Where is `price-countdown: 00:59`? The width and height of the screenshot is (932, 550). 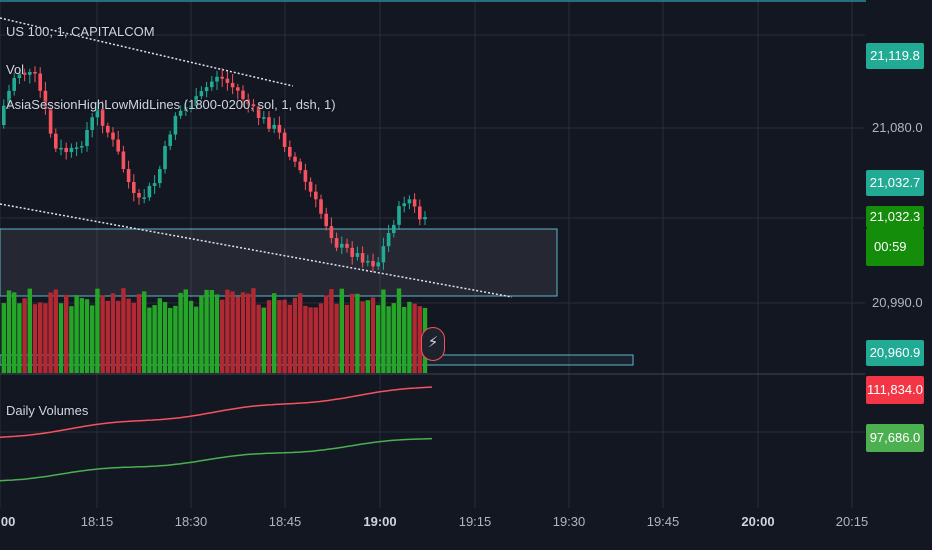 price-countdown: 00:59 is located at coordinates (895, 247).